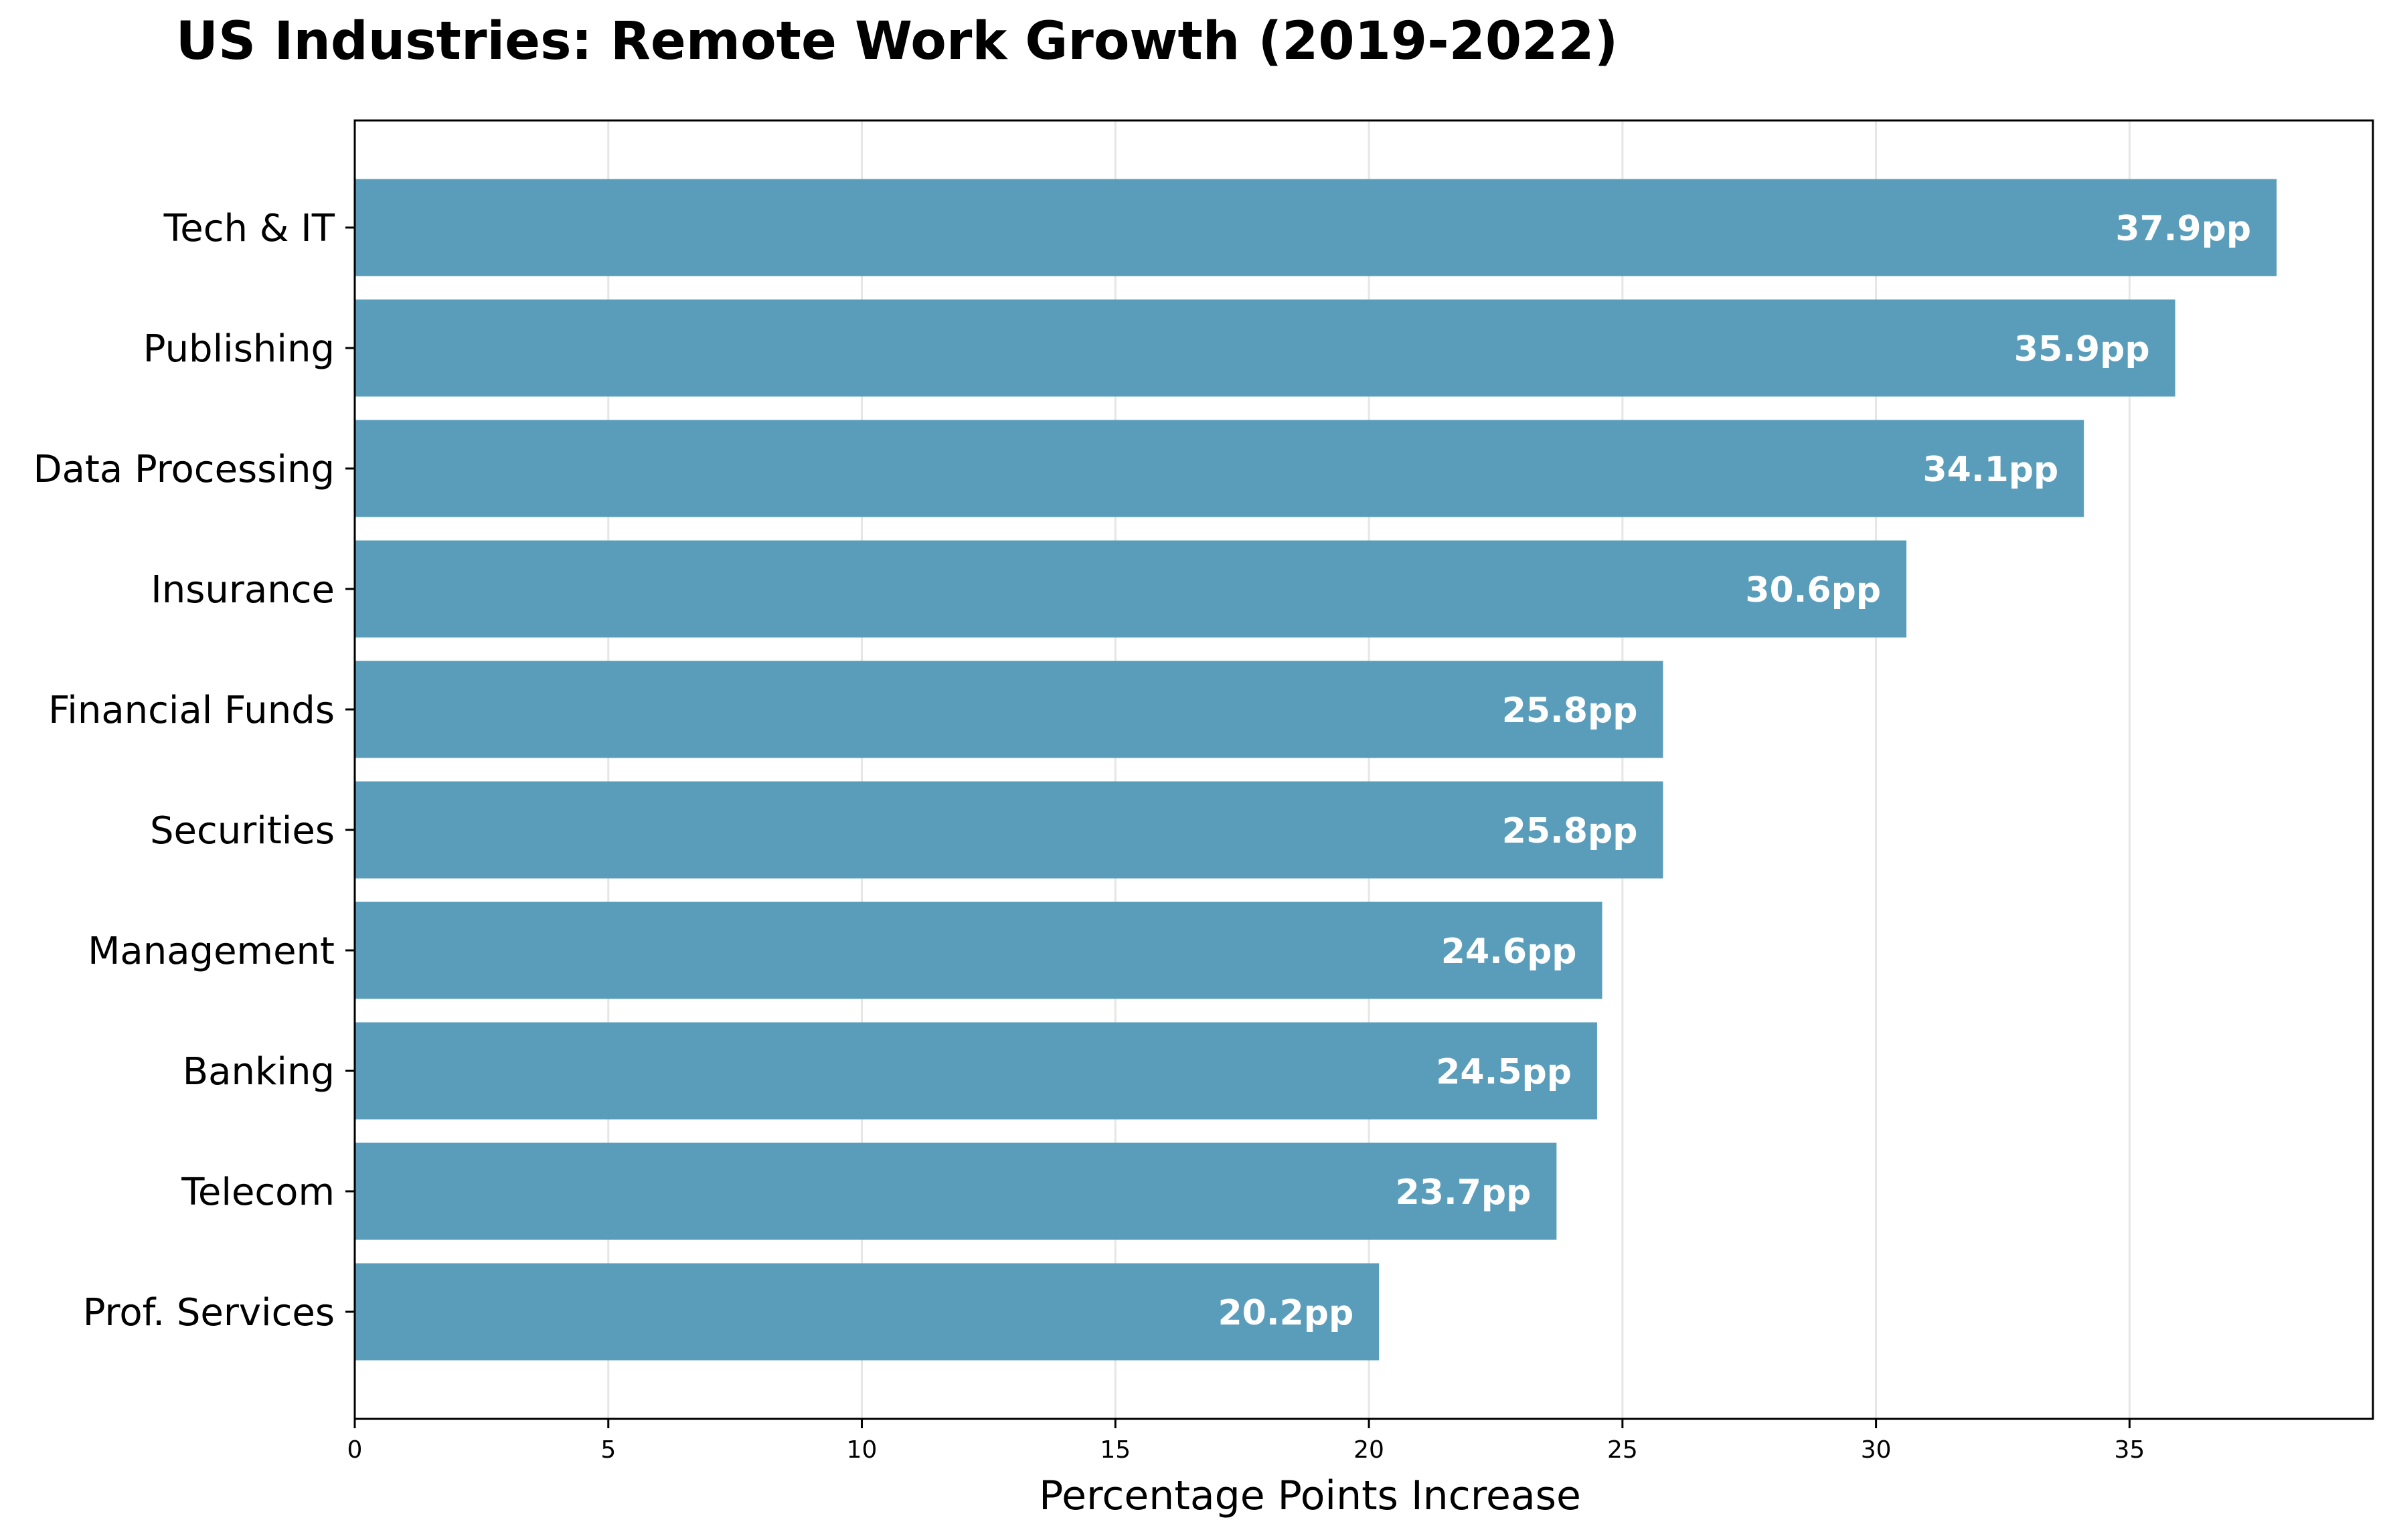 The image size is (2389, 1540). I want to click on bar-value-label: 24.5pp, so click(1504, 1072).